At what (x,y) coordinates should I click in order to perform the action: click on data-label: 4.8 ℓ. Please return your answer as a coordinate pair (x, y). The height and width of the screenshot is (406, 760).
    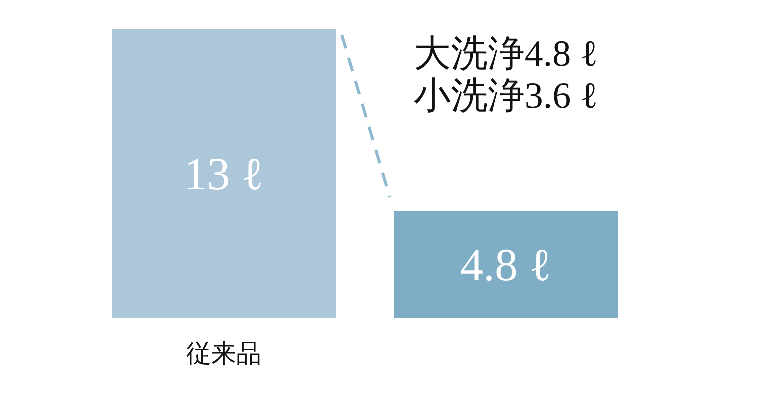
    Looking at the image, I should click on (506, 265).